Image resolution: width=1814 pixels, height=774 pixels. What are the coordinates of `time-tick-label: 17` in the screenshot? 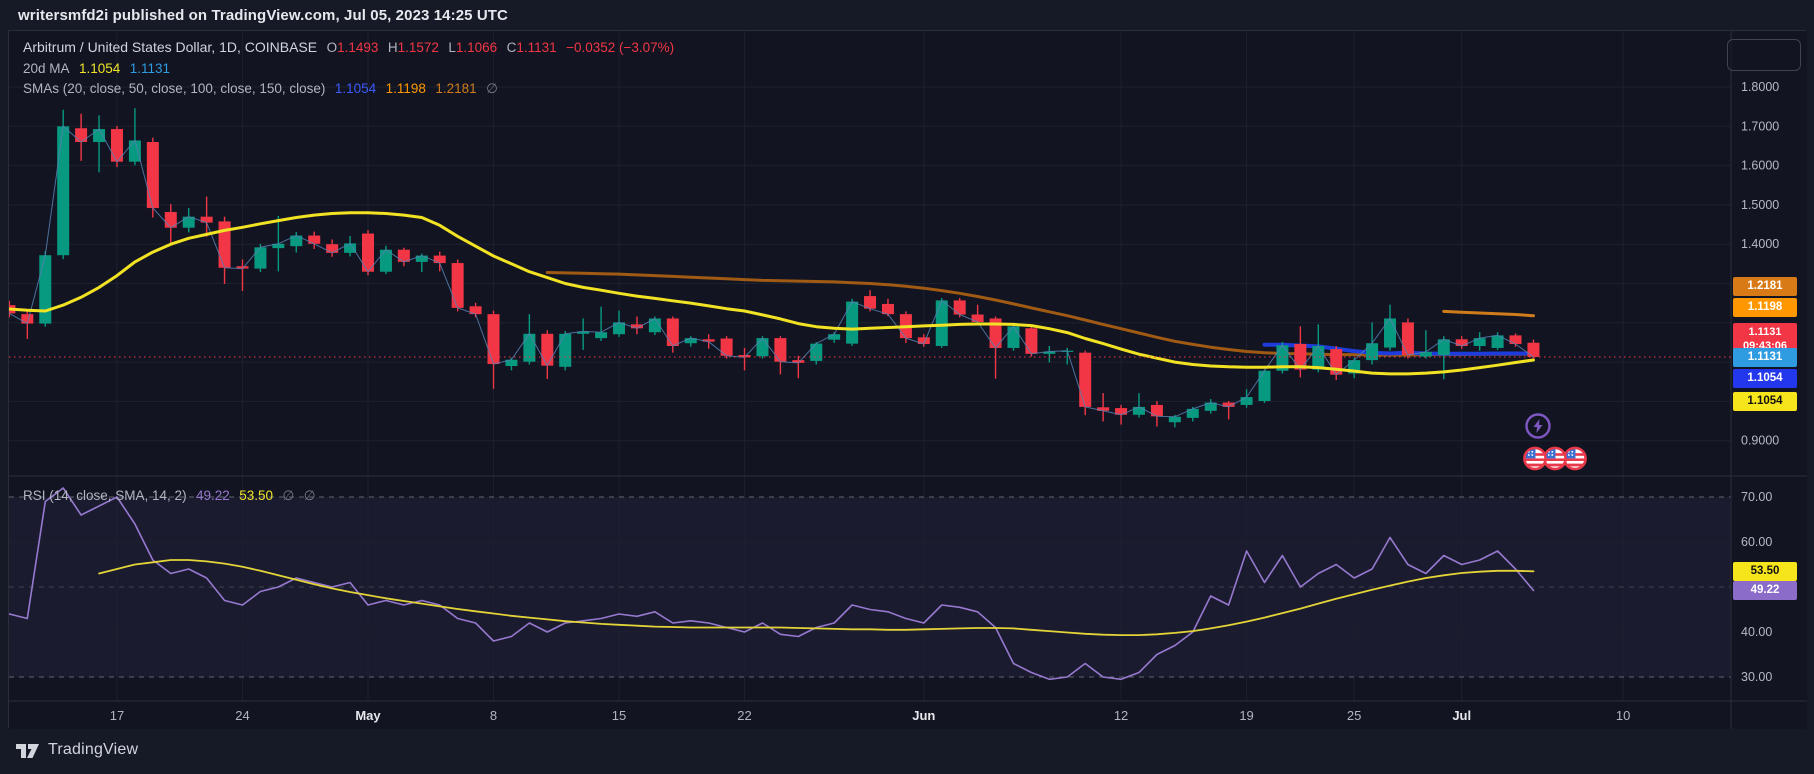 It's located at (117, 715).